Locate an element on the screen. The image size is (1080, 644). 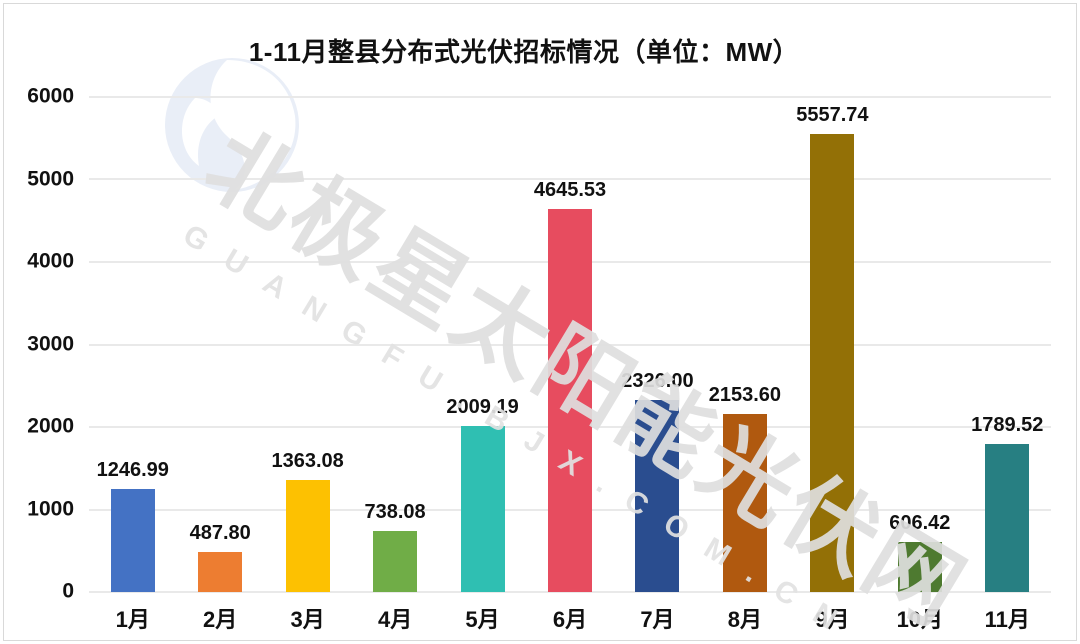
bar-group-10月: 606.42 is located at coordinates (919, 344).